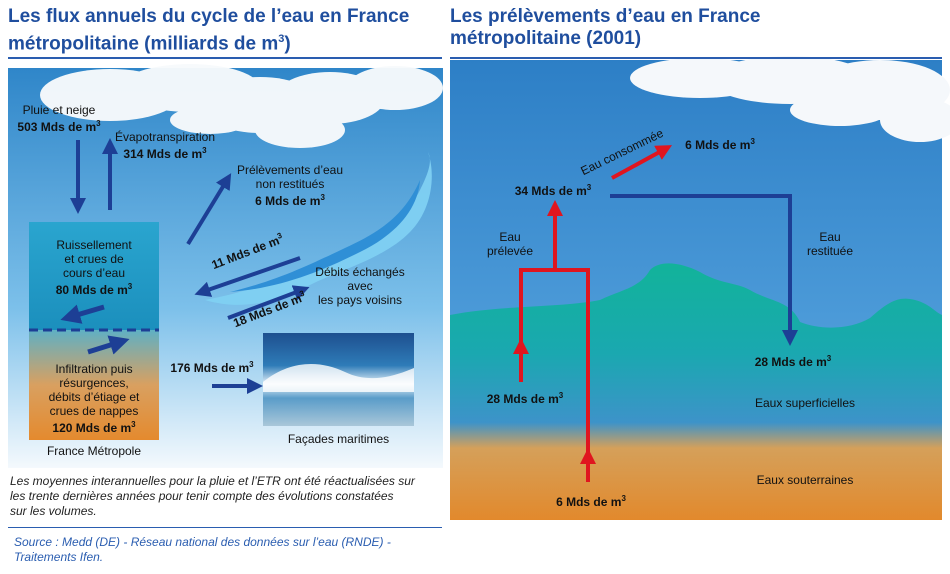  Describe the element at coordinates (591, 501) in the screenshot. I see `ground-in-value: 6 Mds de m3` at that location.